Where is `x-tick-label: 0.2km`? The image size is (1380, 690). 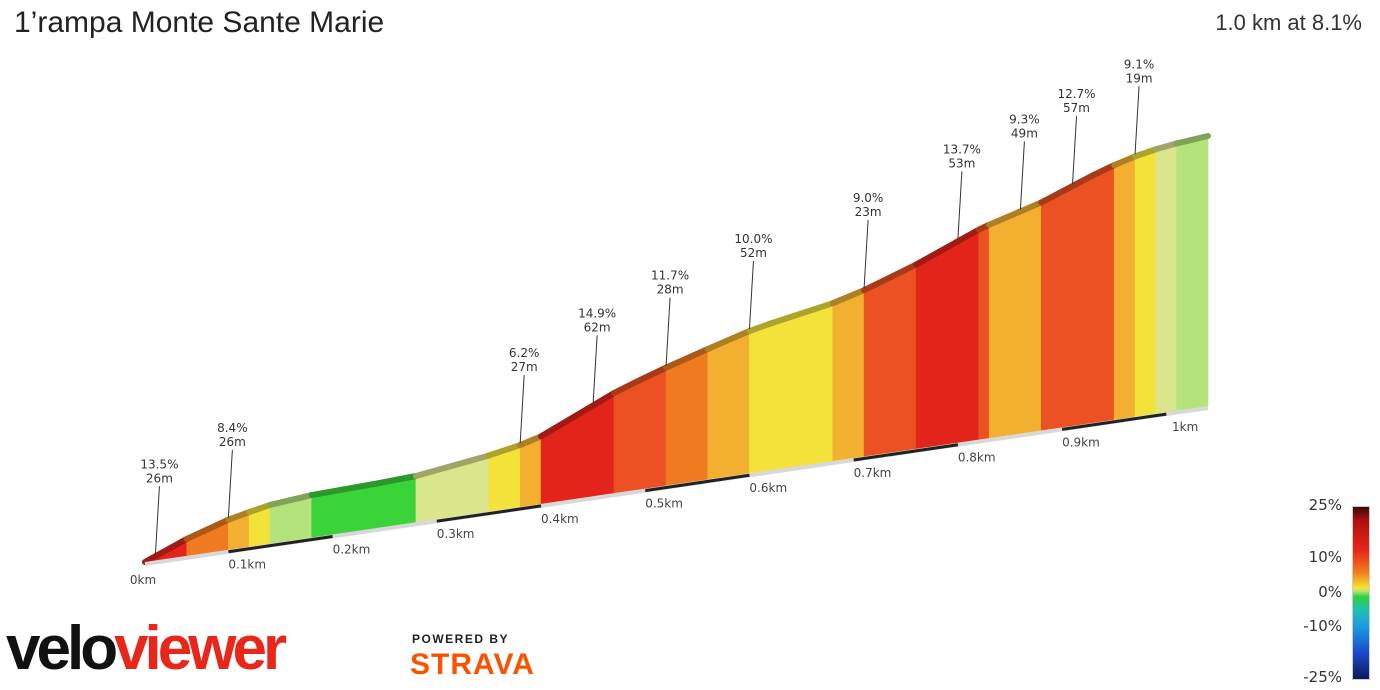 x-tick-label: 0.2km is located at coordinates (352, 549).